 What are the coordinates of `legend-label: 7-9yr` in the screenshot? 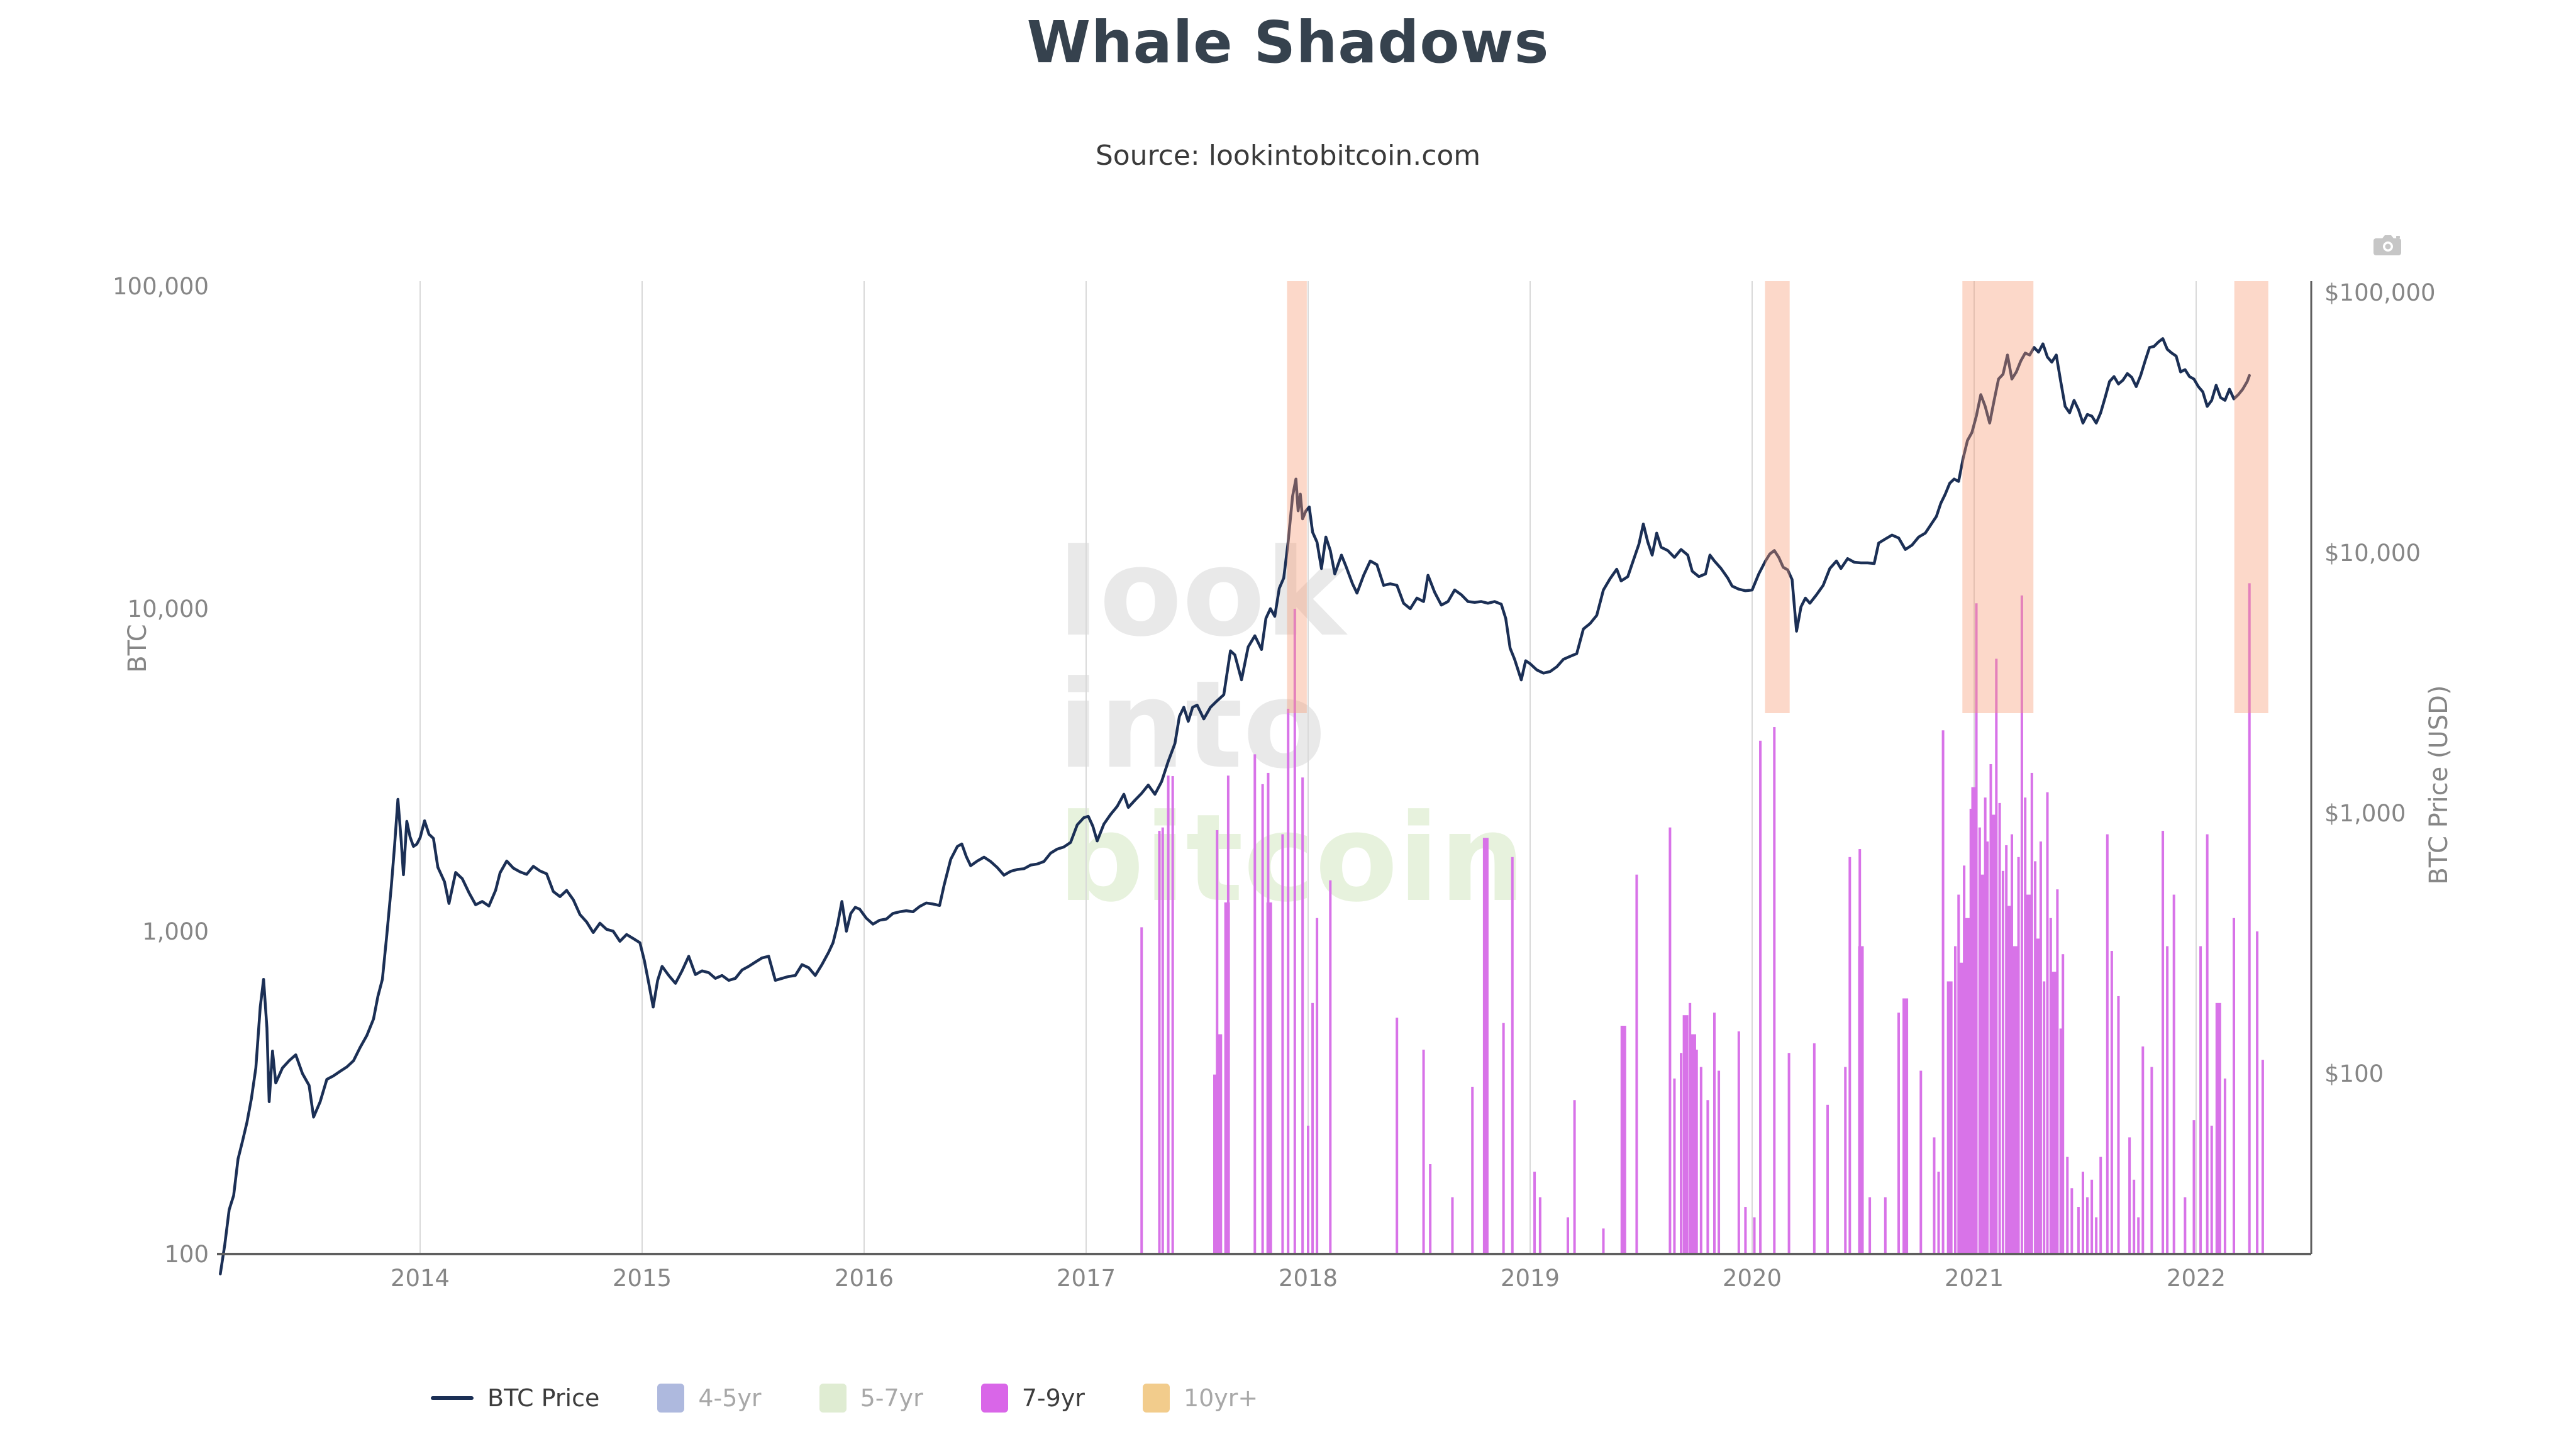 It's located at (1053, 1398).